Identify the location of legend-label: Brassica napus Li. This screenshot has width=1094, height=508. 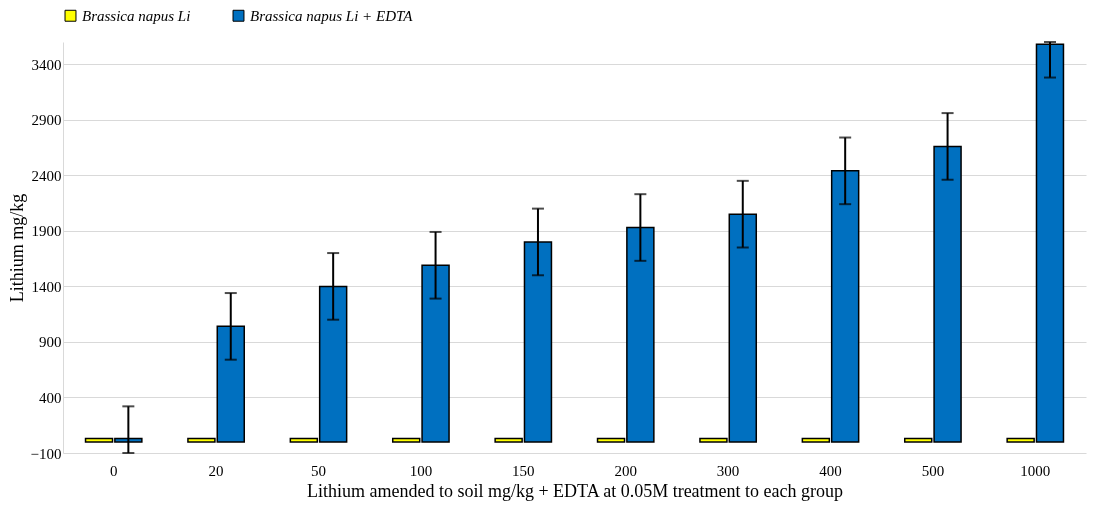
(136, 15).